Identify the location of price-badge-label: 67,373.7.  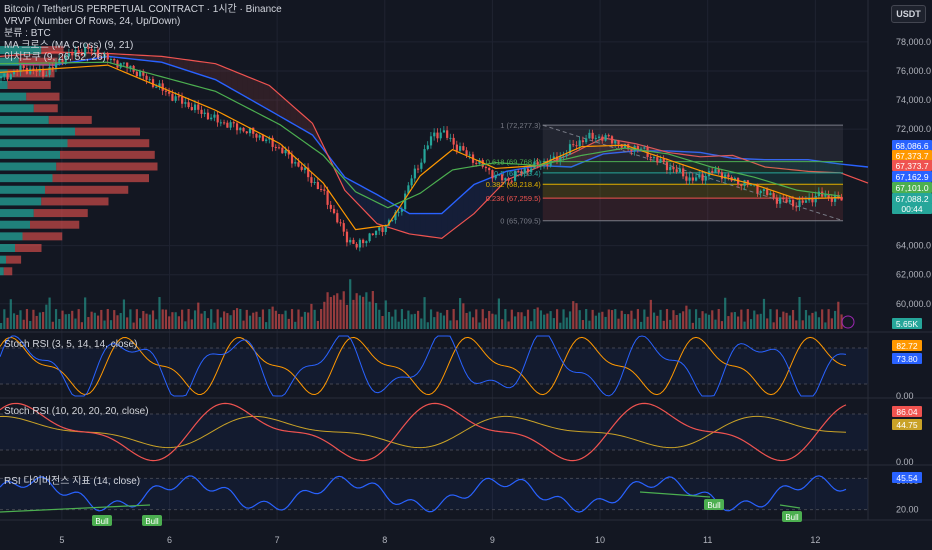
(911, 166).